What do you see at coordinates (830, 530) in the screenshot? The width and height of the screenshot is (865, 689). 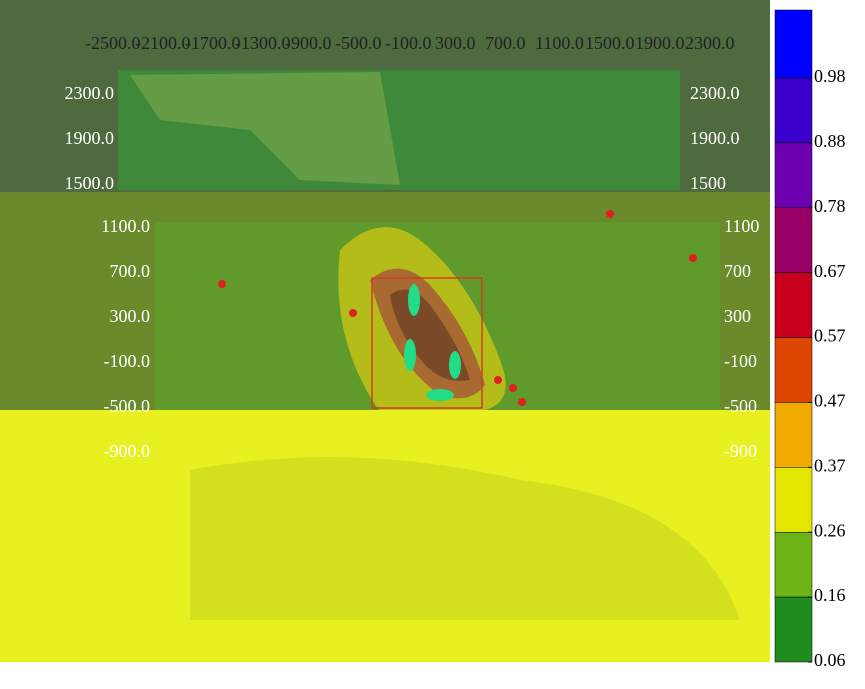 I see `colorbar-label: 0.26` at bounding box center [830, 530].